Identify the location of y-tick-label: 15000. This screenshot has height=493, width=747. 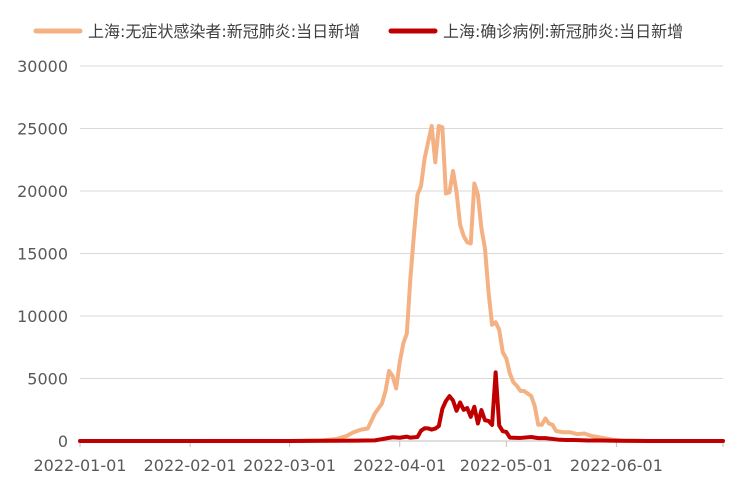
(42, 254).